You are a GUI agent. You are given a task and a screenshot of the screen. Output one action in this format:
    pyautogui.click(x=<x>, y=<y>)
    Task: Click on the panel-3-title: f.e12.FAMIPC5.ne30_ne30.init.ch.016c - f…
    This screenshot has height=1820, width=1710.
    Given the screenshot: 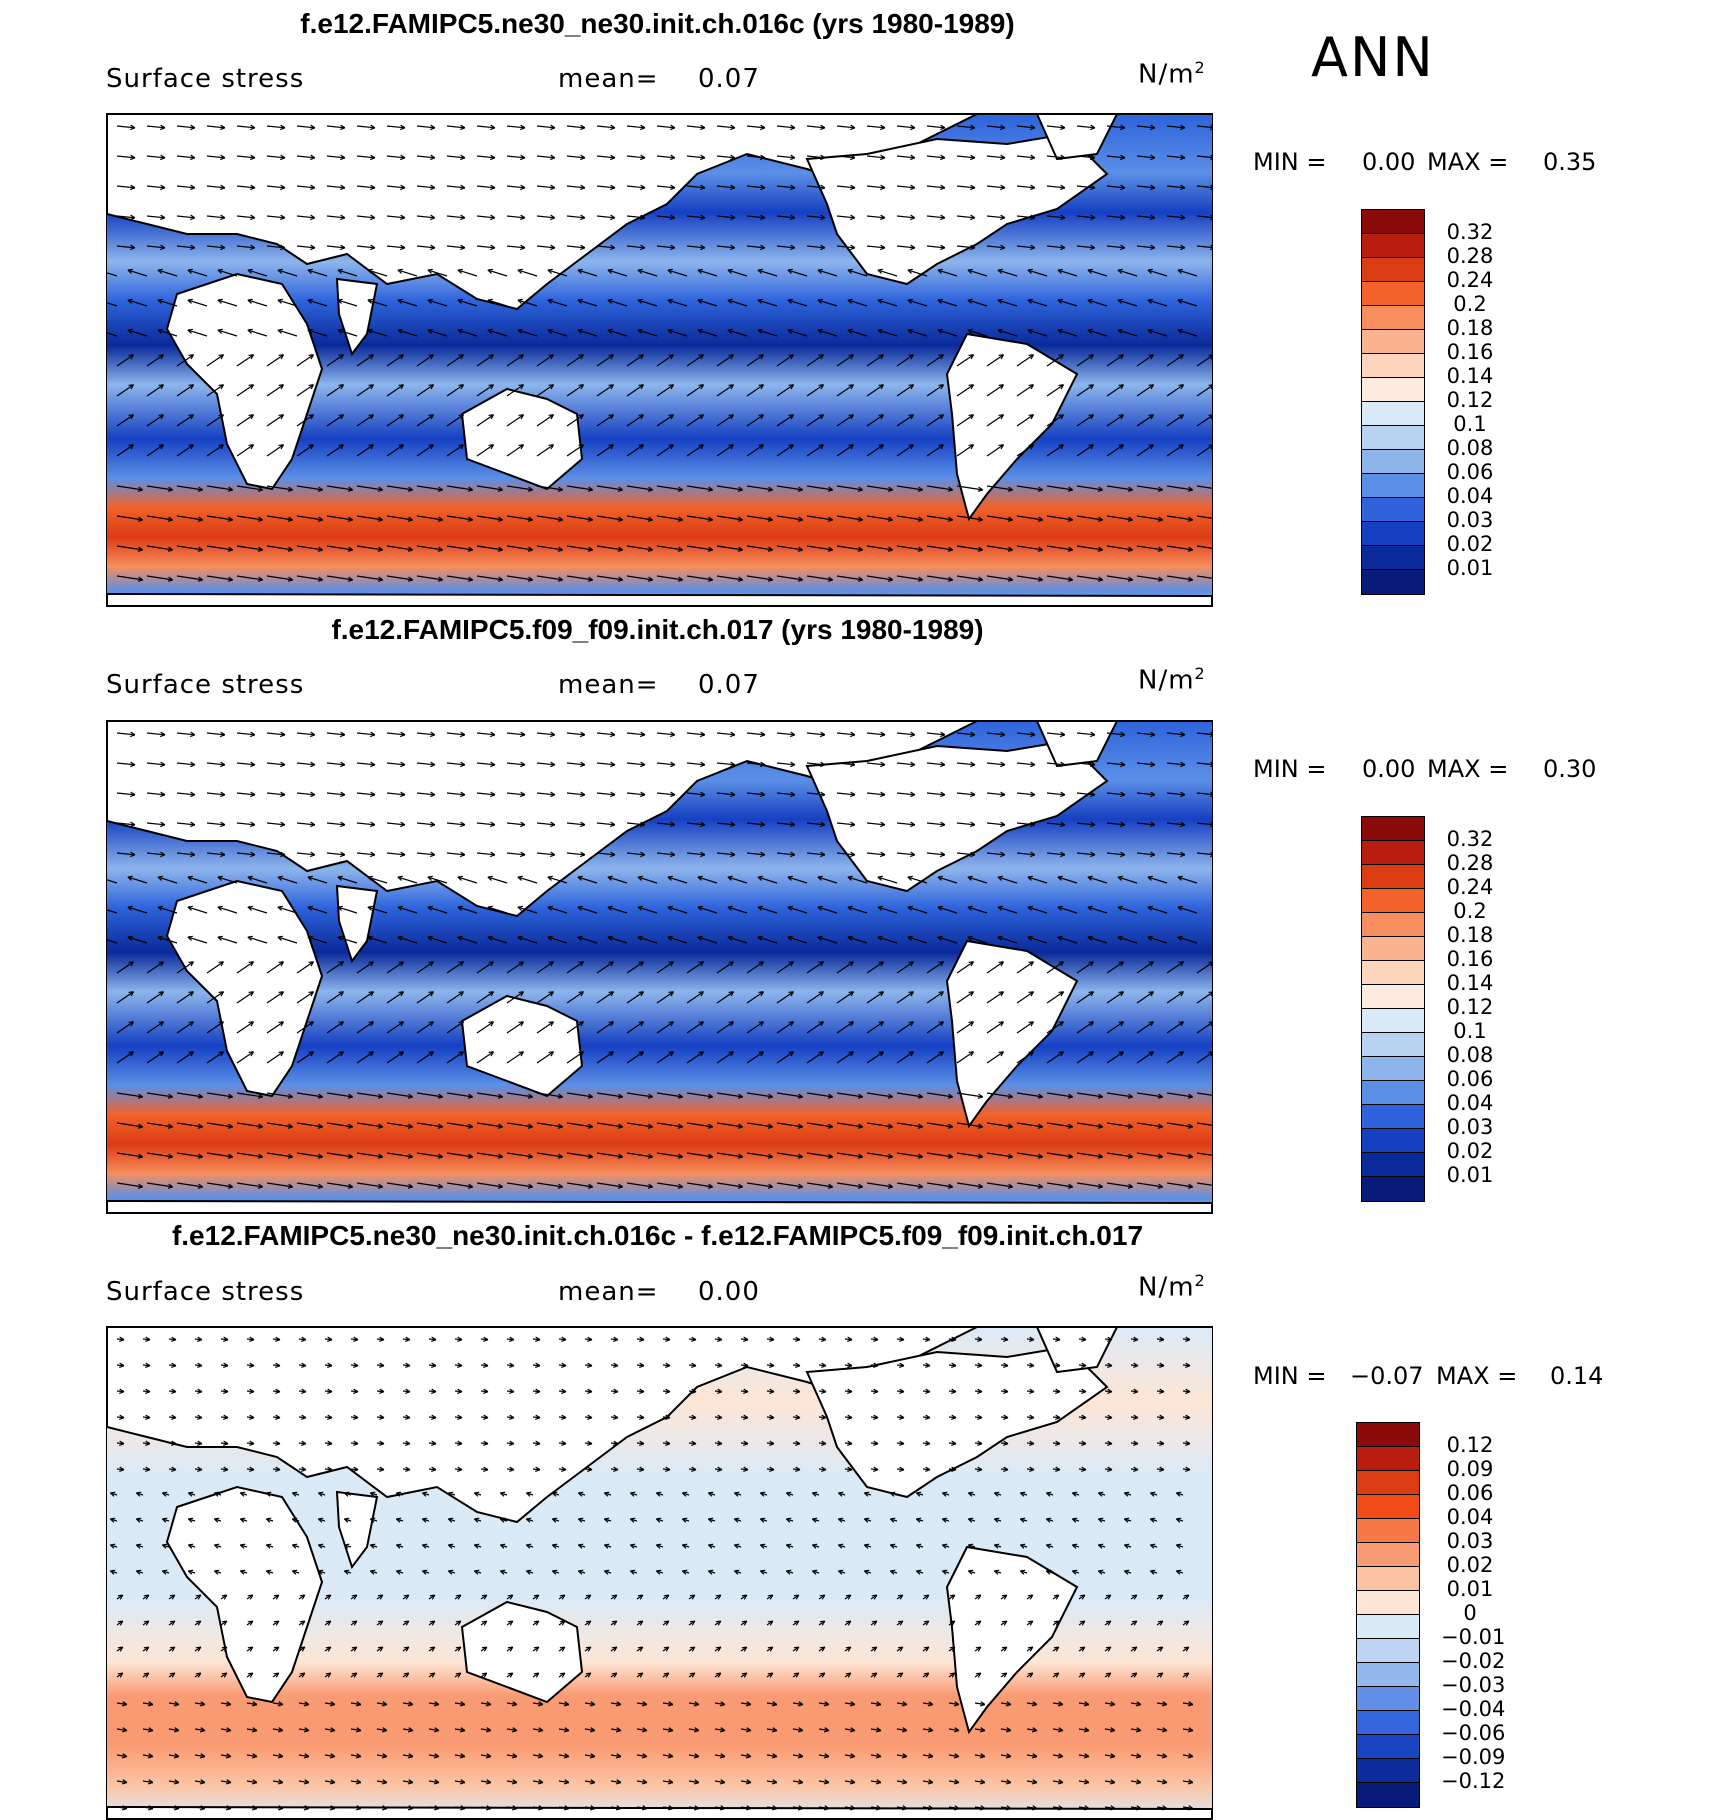 What is the action you would take?
    pyautogui.click(x=657, y=1235)
    